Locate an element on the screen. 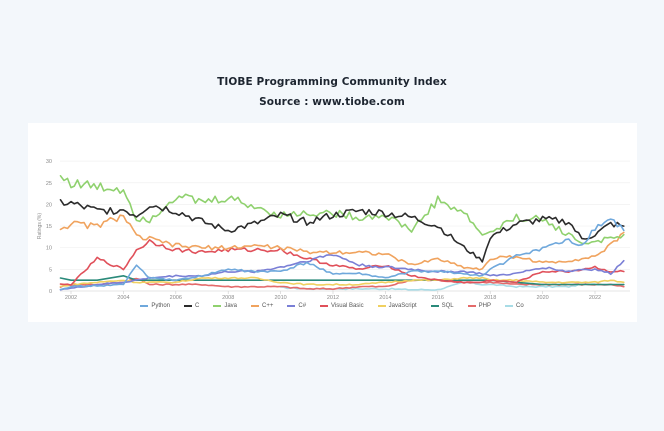 Image resolution: width=664 pixels, height=431 pixels. legend-label: Co is located at coordinates (520, 306).